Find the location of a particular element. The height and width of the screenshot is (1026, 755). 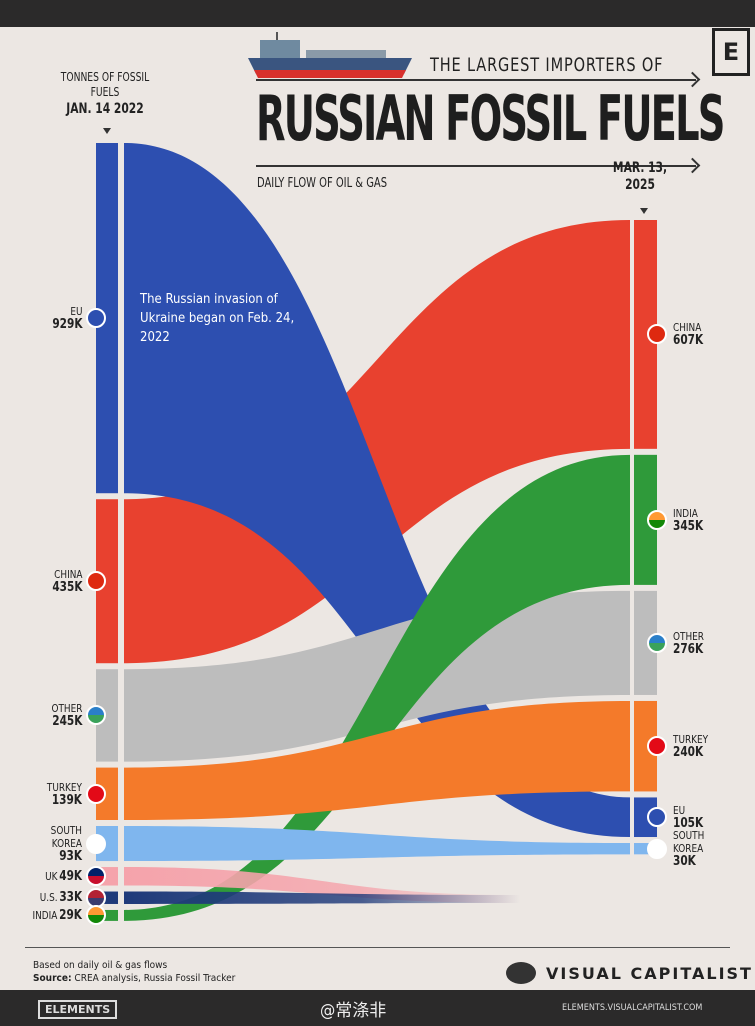

flow-other is located at coordinates (377, 676).